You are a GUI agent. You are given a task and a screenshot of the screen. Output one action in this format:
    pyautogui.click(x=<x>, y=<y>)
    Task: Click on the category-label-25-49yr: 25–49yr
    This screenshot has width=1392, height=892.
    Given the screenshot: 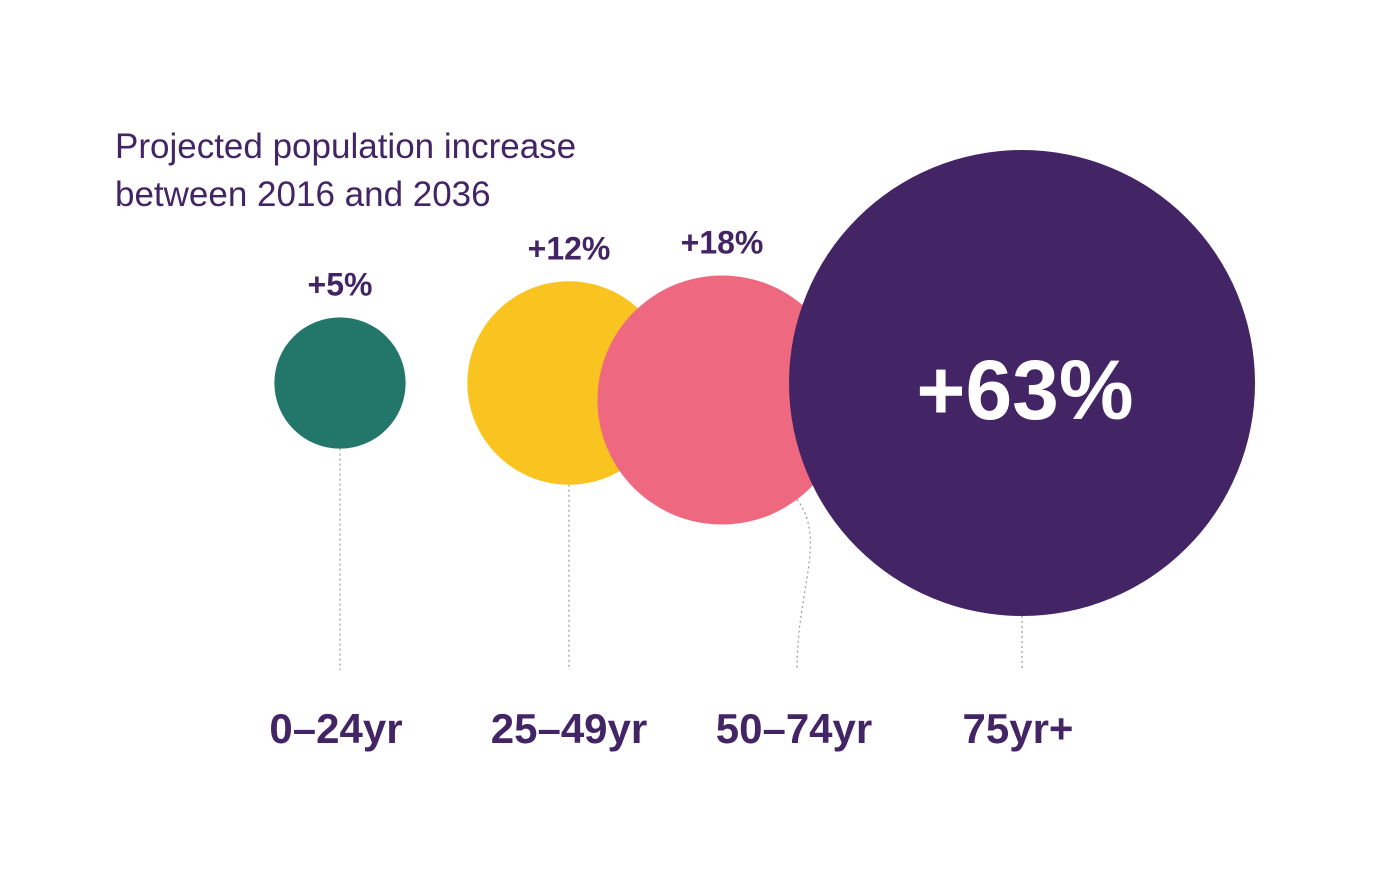 What is the action you would take?
    pyautogui.click(x=569, y=728)
    